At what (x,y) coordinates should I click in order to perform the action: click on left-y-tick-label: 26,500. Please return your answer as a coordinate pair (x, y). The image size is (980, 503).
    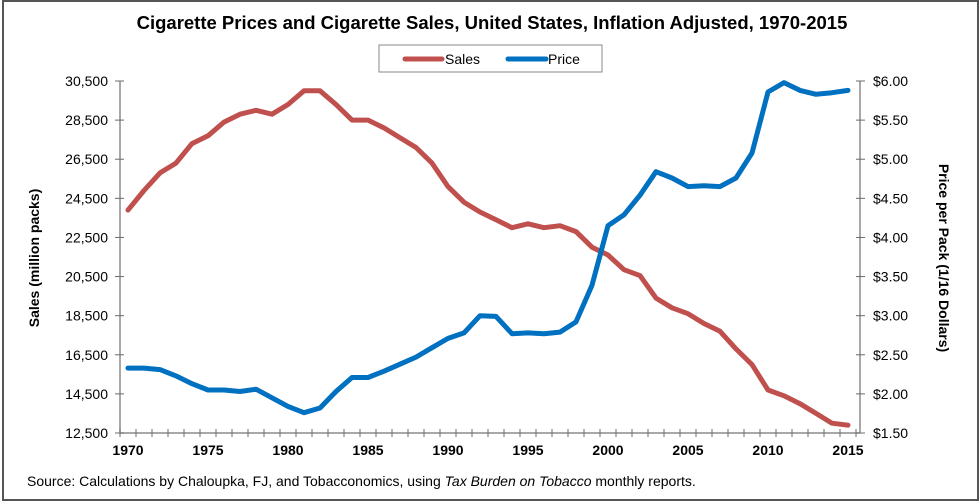
    Looking at the image, I should click on (86, 159).